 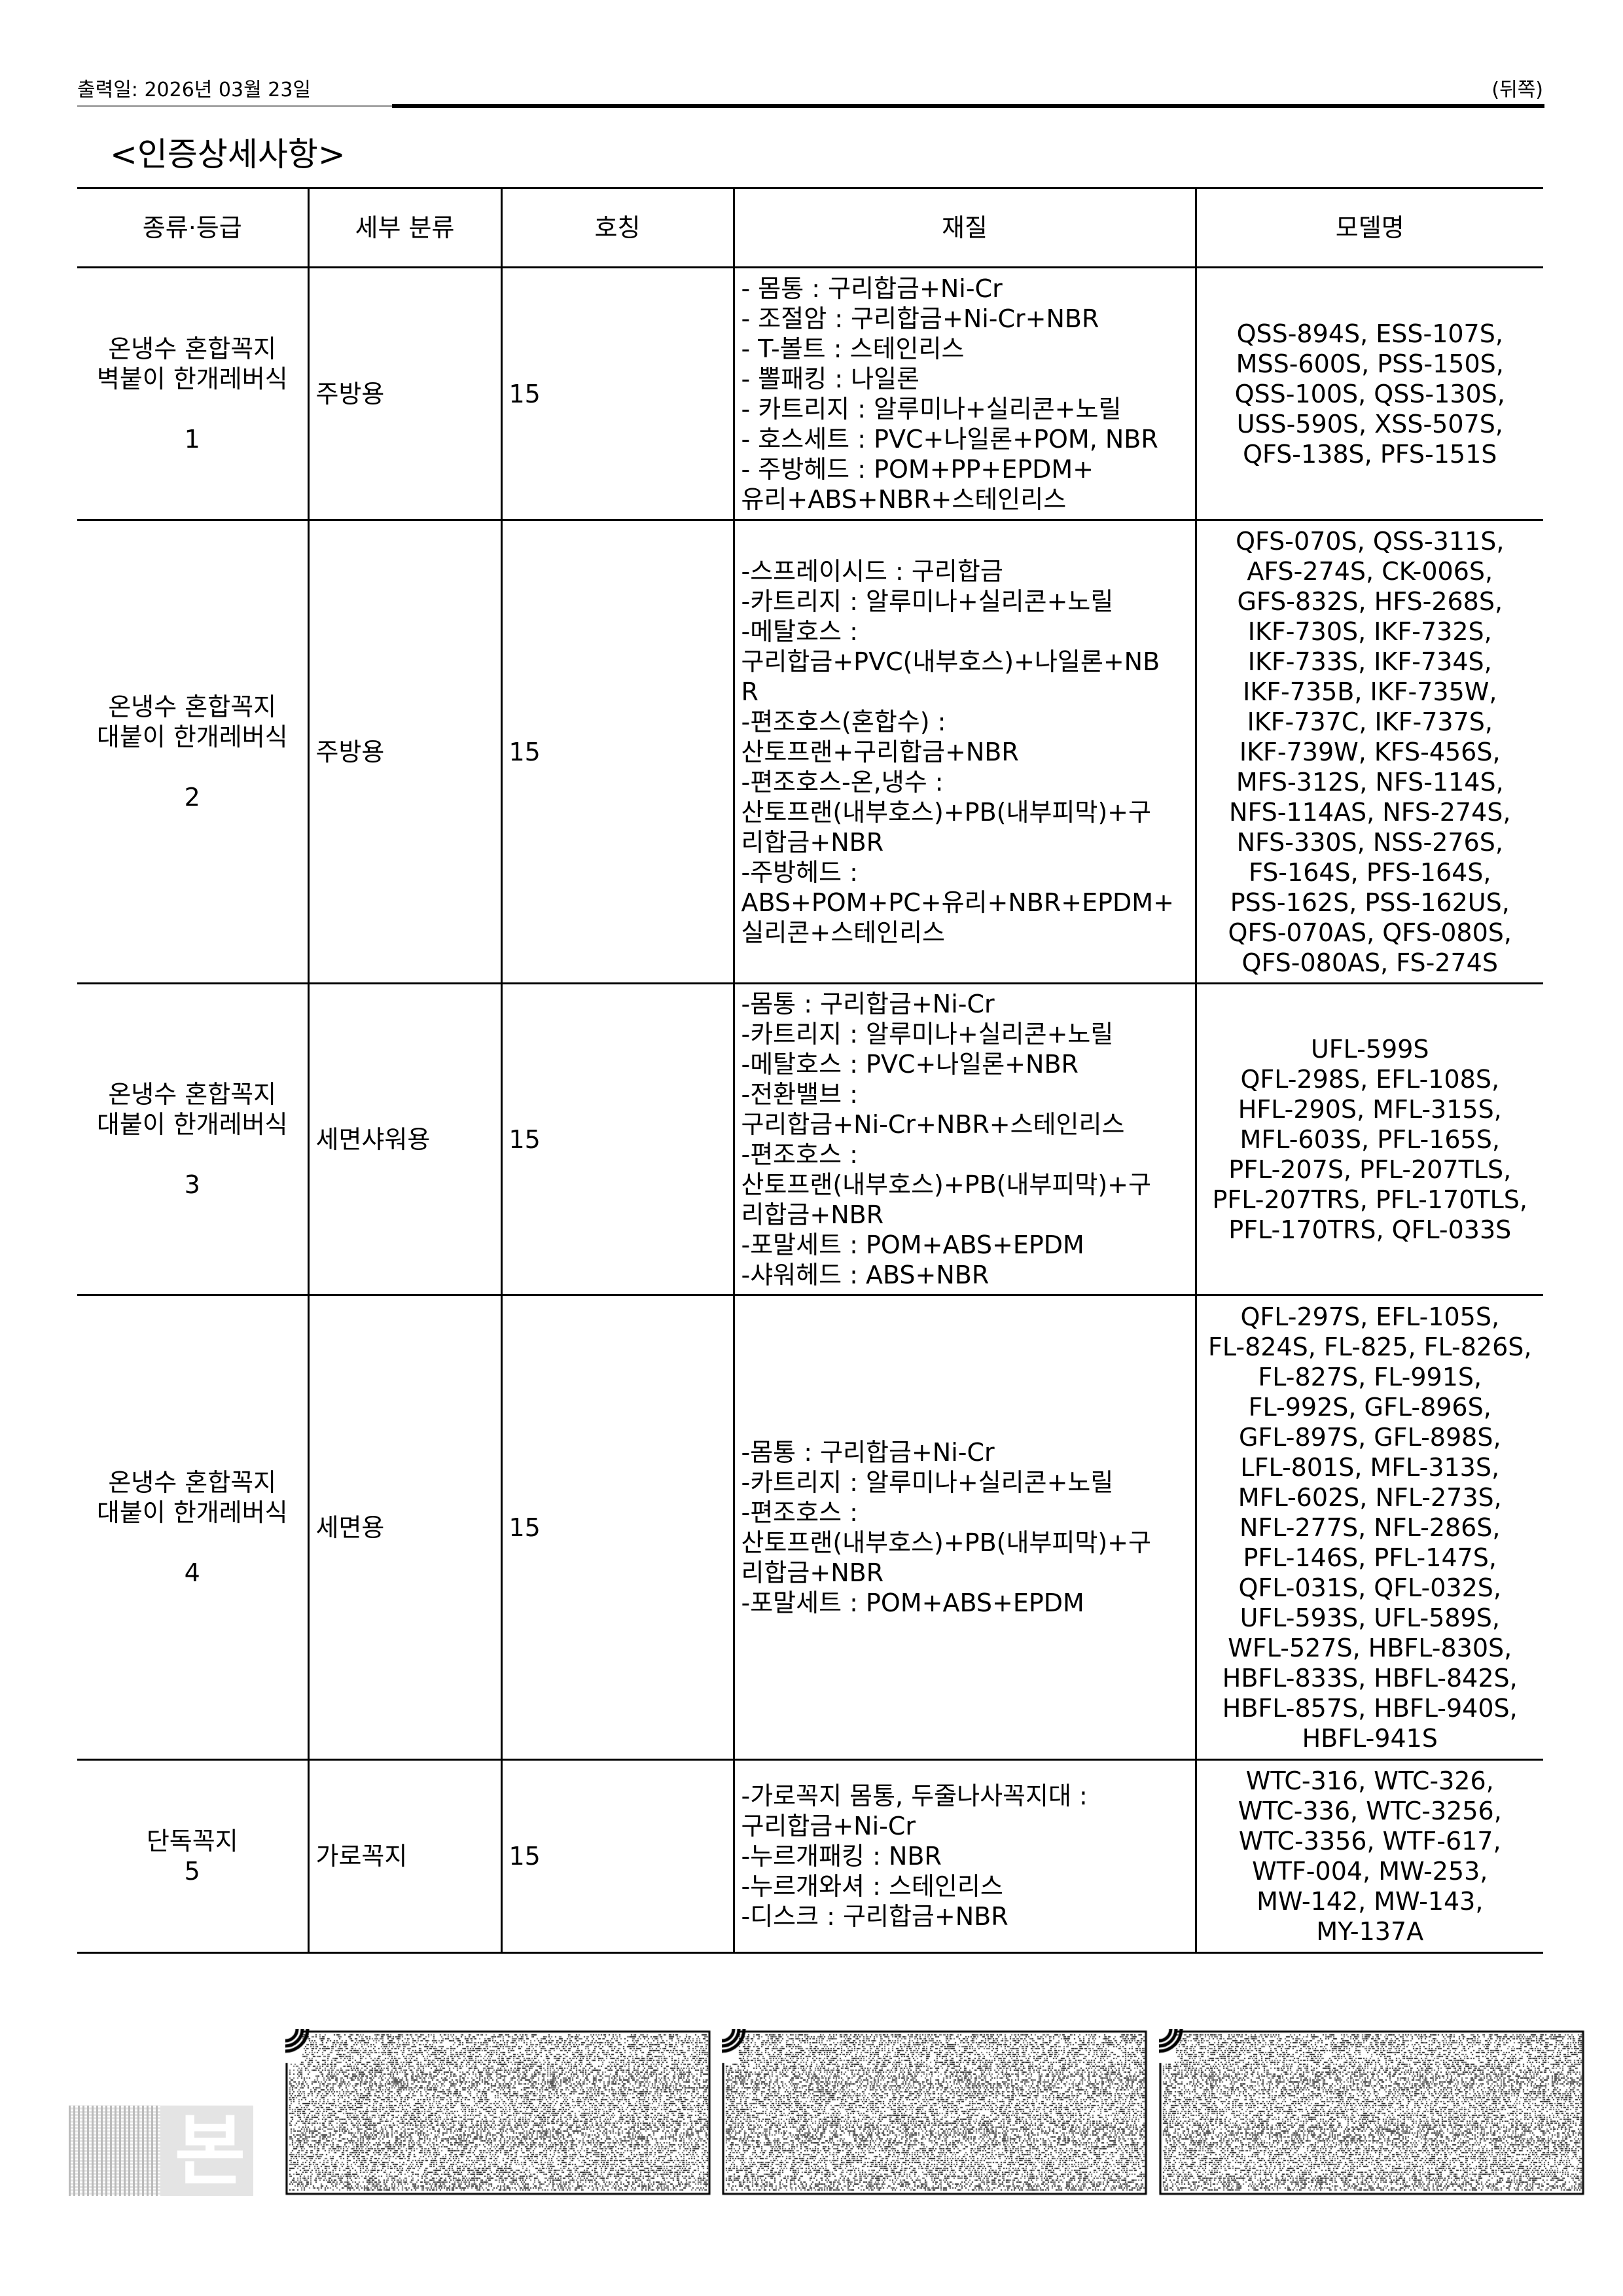 What do you see at coordinates (1370, 721) in the screenshot?
I see `cell-line: IKF-737C, IKF-737S,` at bounding box center [1370, 721].